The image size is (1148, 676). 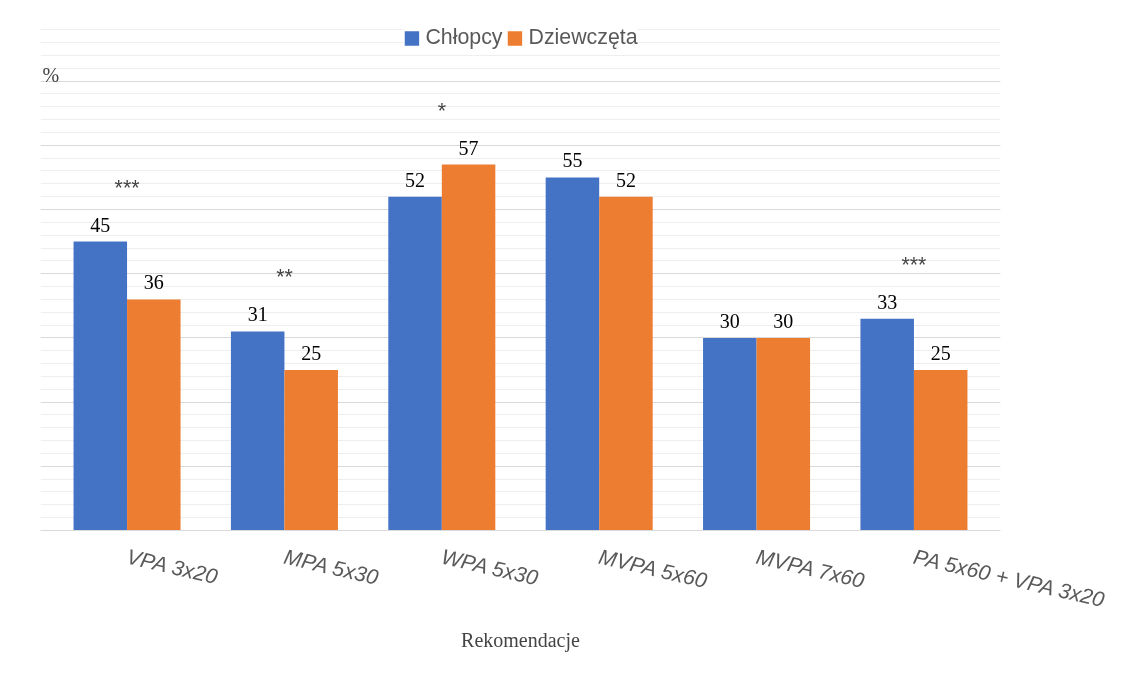 What do you see at coordinates (464, 37) in the screenshot?
I see `legend-label: Chłopcy` at bounding box center [464, 37].